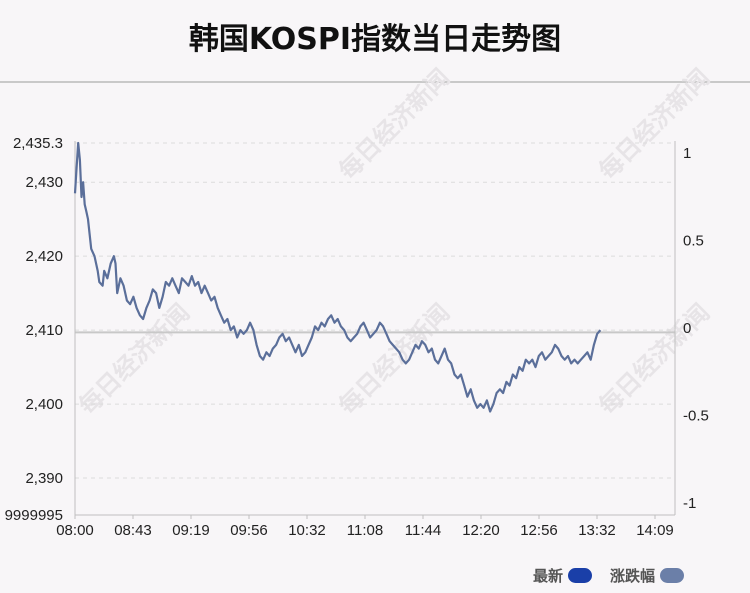  What do you see at coordinates (655, 360) in the screenshot?
I see `watermark-text-4: 每日经济新闻` at bounding box center [655, 360].